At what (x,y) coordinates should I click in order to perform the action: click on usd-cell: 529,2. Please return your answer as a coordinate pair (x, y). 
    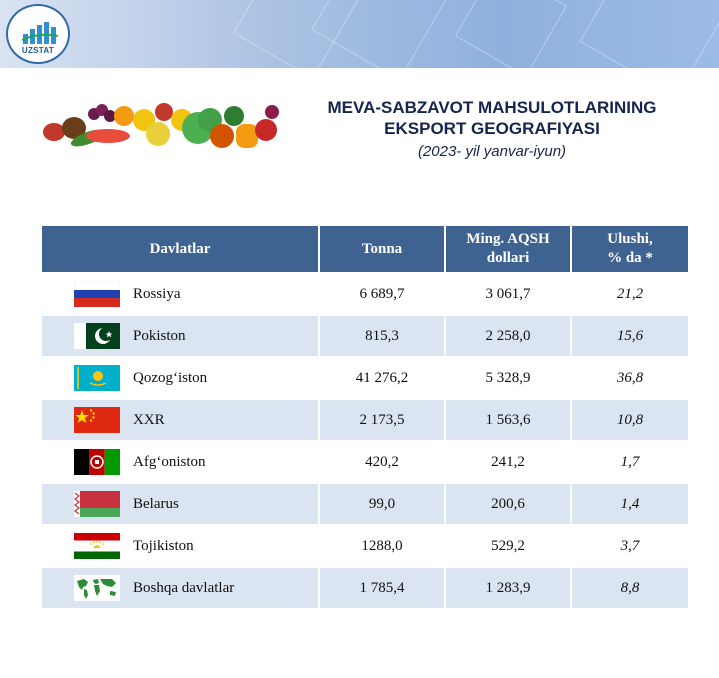
    Looking at the image, I should click on (507, 545).